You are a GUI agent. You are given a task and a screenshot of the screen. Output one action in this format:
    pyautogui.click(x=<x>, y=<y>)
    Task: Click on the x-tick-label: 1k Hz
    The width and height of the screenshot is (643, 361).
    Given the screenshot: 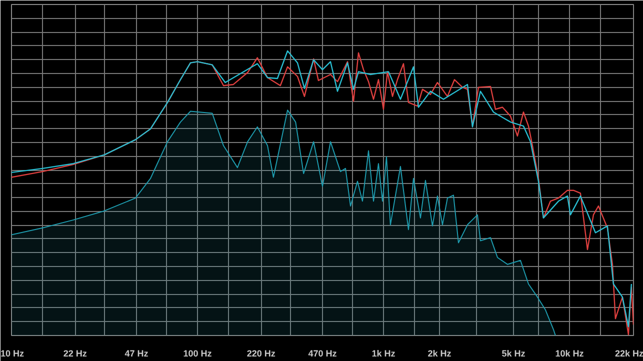 What is the action you would take?
    pyautogui.click(x=384, y=353)
    